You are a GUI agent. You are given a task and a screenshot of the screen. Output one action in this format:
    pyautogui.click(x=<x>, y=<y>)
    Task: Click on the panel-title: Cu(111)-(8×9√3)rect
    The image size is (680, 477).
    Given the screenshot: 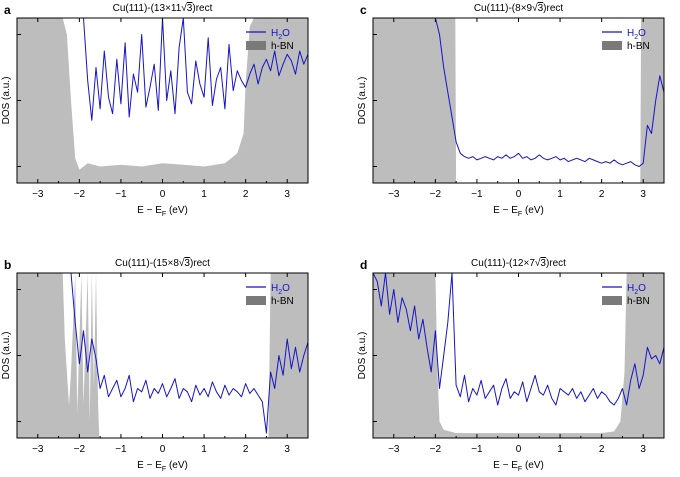 What is the action you would take?
    pyautogui.click(x=519, y=8)
    